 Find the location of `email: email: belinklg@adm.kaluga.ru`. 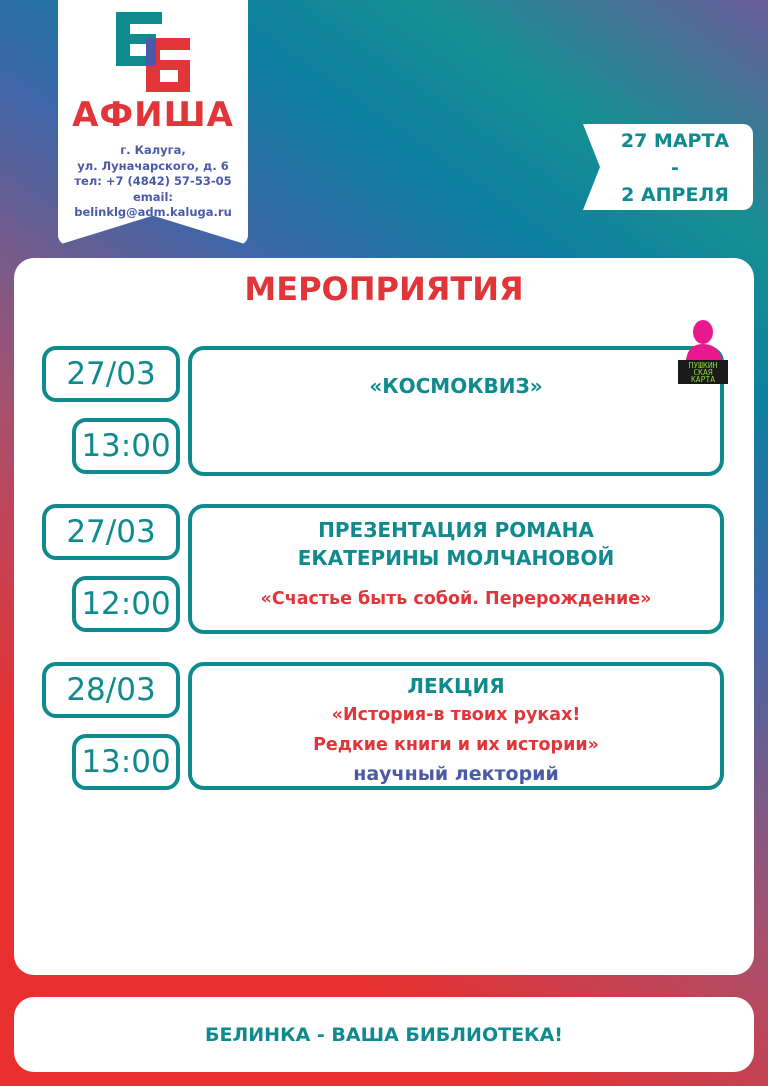

email: email: belinklg@adm.kaluga.ru is located at coordinates (153, 204).